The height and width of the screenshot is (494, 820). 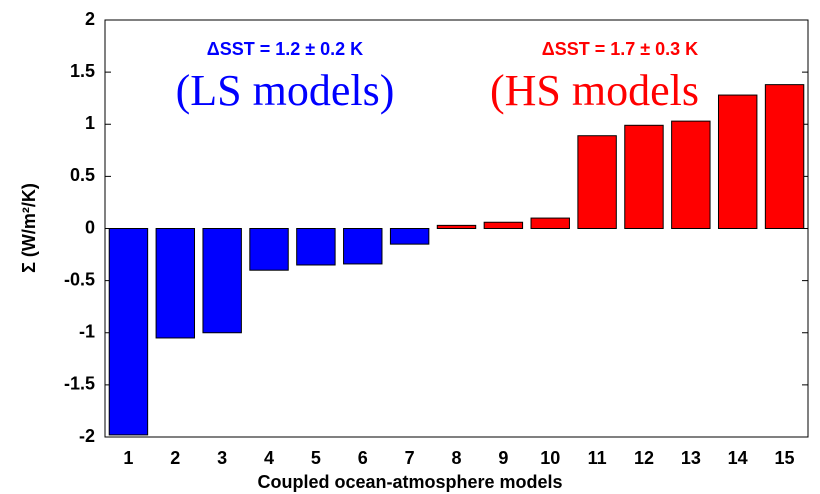 What do you see at coordinates (620, 49) in the screenshot?
I see `annotation: ΔSST = 1.7 ± 0.3 K` at bounding box center [620, 49].